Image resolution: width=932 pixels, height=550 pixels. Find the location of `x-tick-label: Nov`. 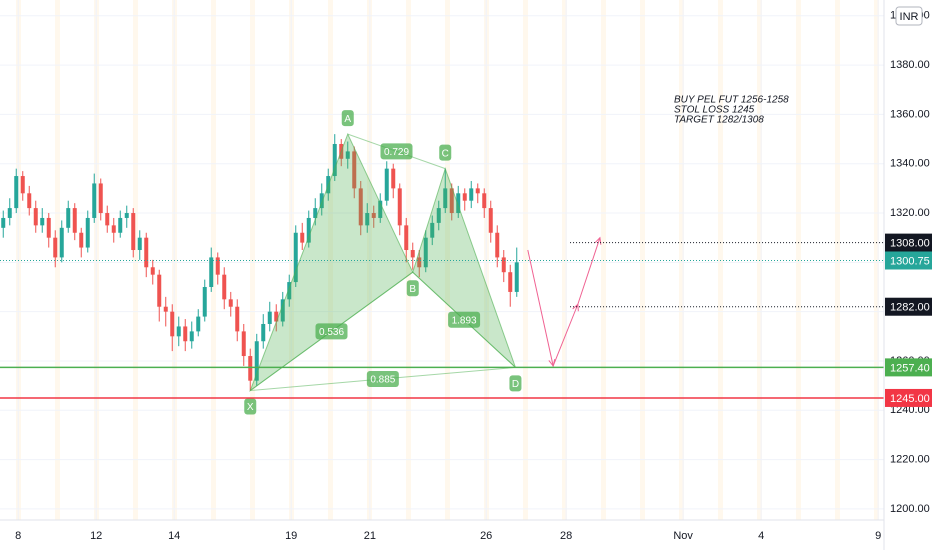

x-tick-label: Nov is located at coordinates (683, 536).